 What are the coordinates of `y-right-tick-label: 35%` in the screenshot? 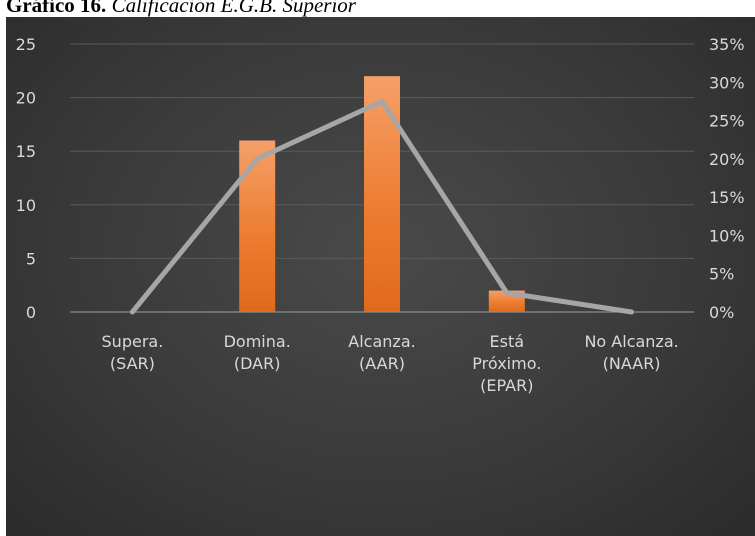 It's located at (727, 44).